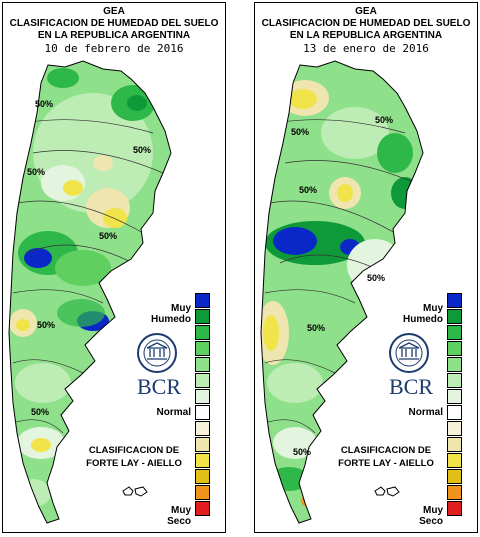 This screenshot has width=480, height=537. Describe the element at coordinates (366, 48) in the screenshot. I see `map-date: 13 de enero de 2016` at that location.